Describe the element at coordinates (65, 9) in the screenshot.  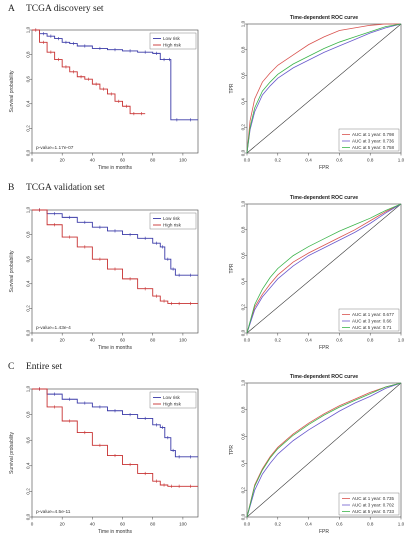
I see `panel-a-title: TCGA discovery set` at that location.